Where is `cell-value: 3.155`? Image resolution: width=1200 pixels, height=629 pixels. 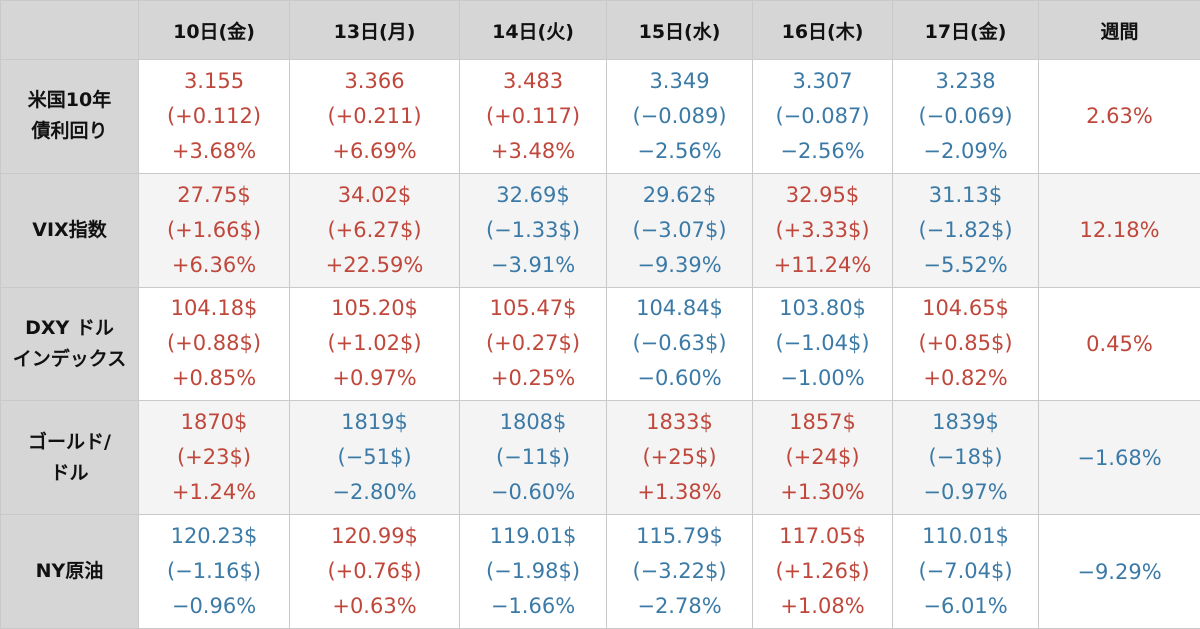 cell-value: 3.155 is located at coordinates (214, 81).